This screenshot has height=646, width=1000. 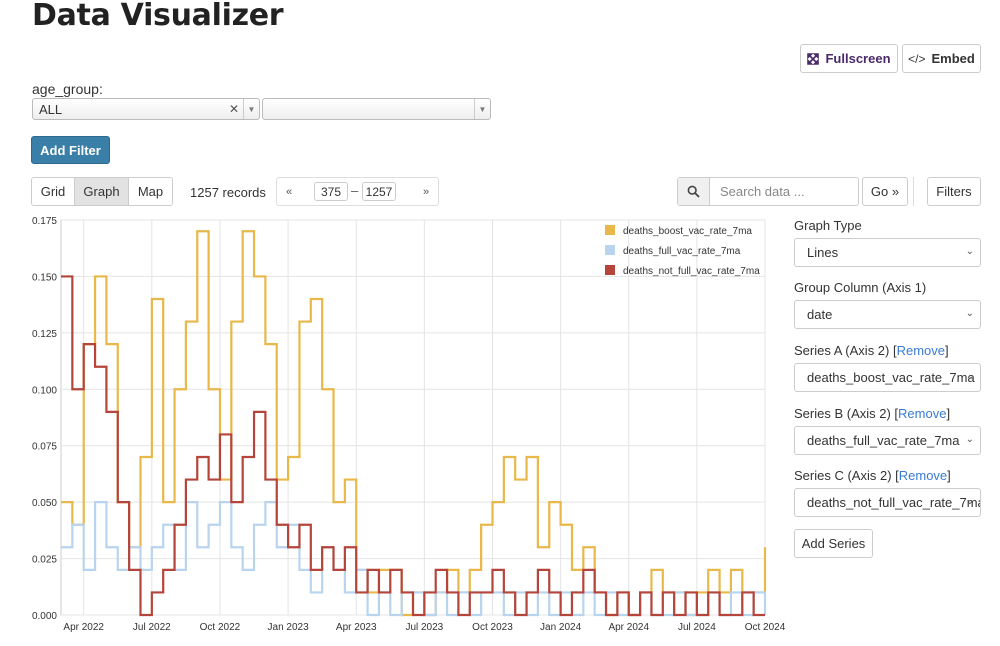 I want to click on graph-type-select: Lines ⌄, so click(x=887, y=252).